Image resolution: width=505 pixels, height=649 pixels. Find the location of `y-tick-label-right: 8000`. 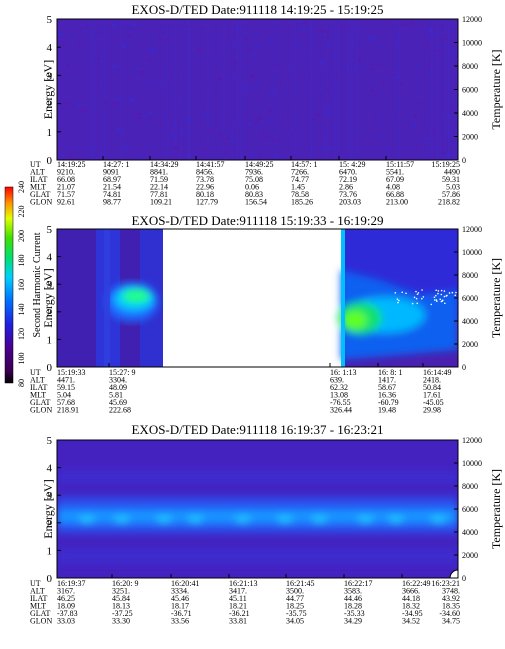

y-tick-label-right: 8000 is located at coordinates (470, 486).